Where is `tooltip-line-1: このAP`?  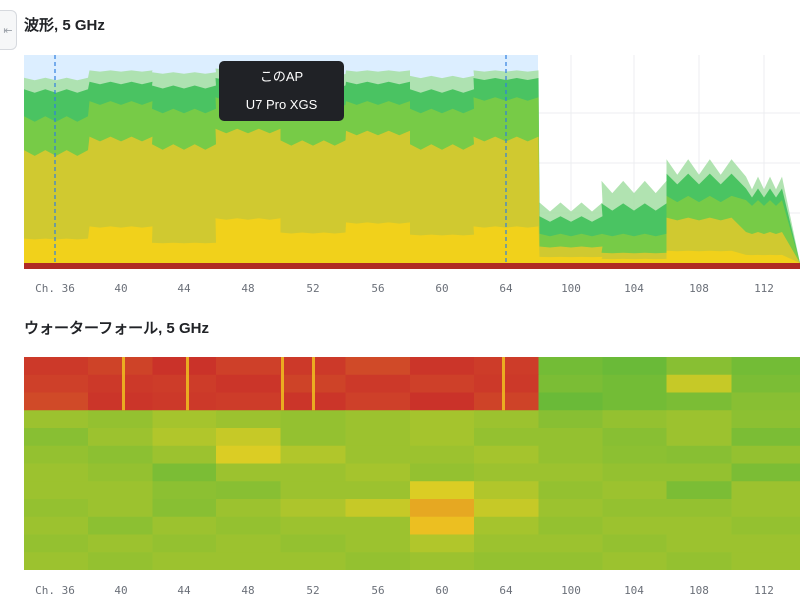 tooltip-line-1: このAP is located at coordinates (281, 76).